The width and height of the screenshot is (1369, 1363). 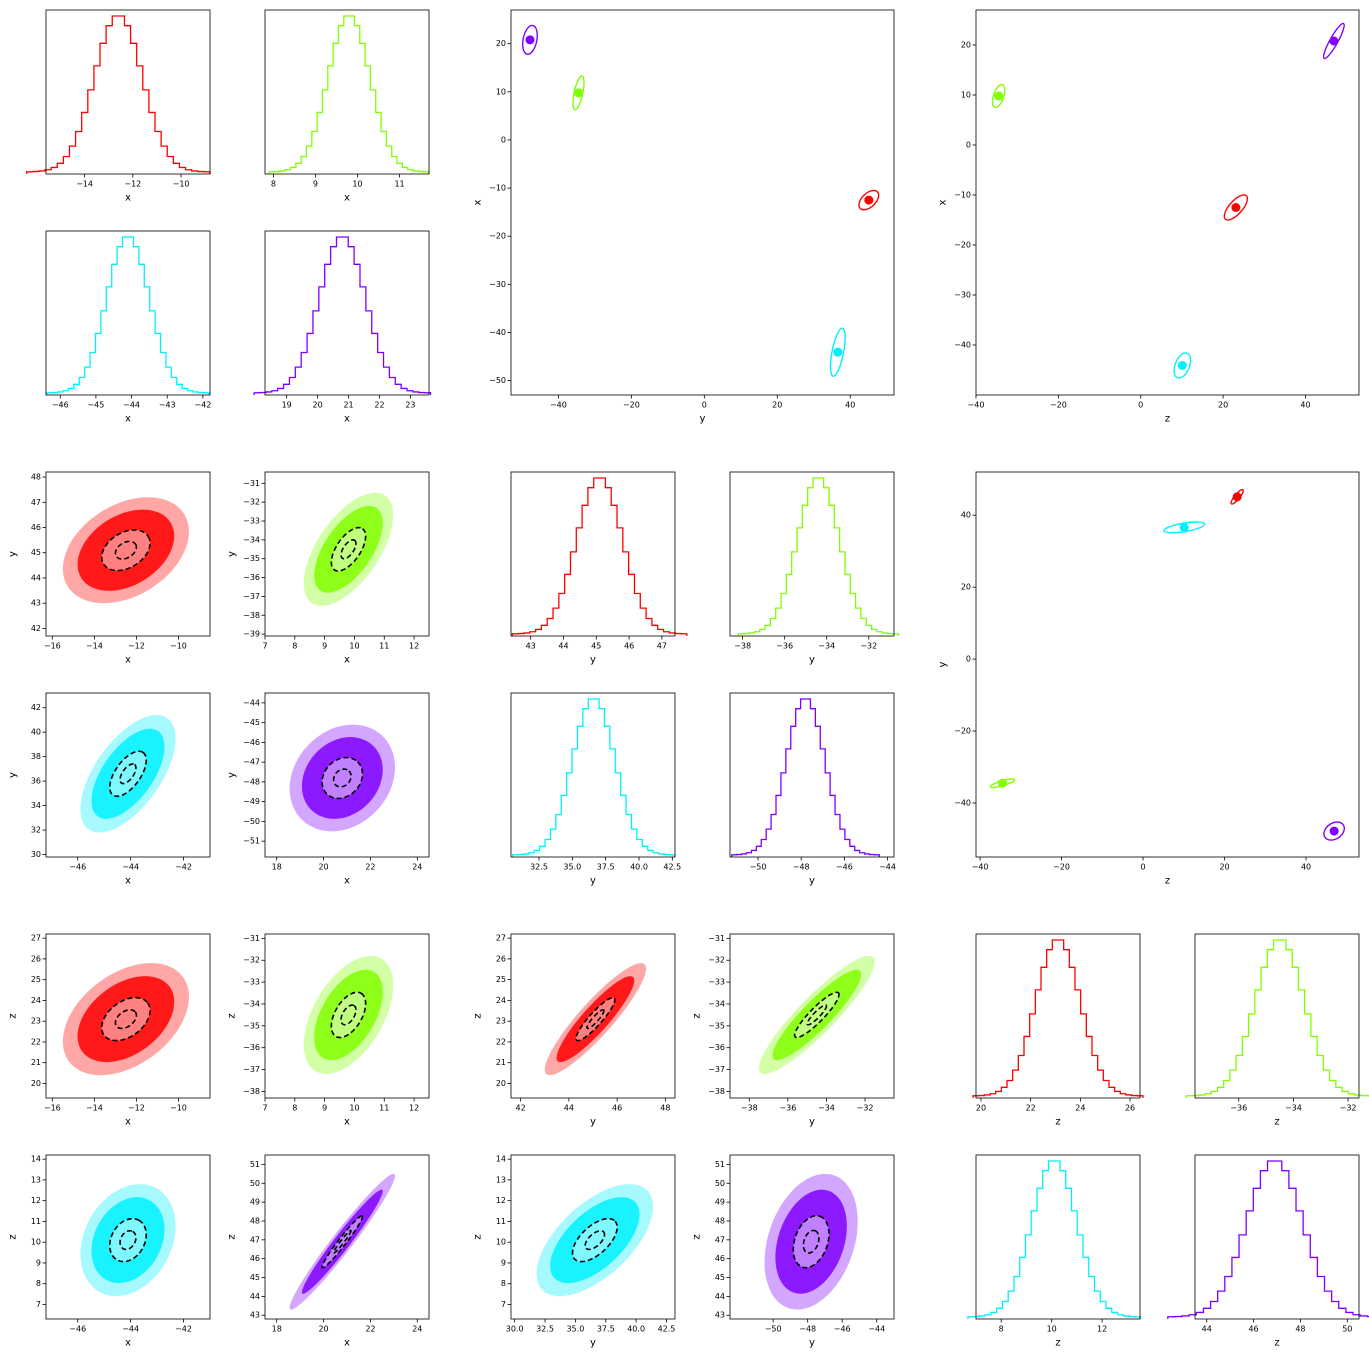 I want to click on y-tick-label: 46, so click(x=36, y=527).